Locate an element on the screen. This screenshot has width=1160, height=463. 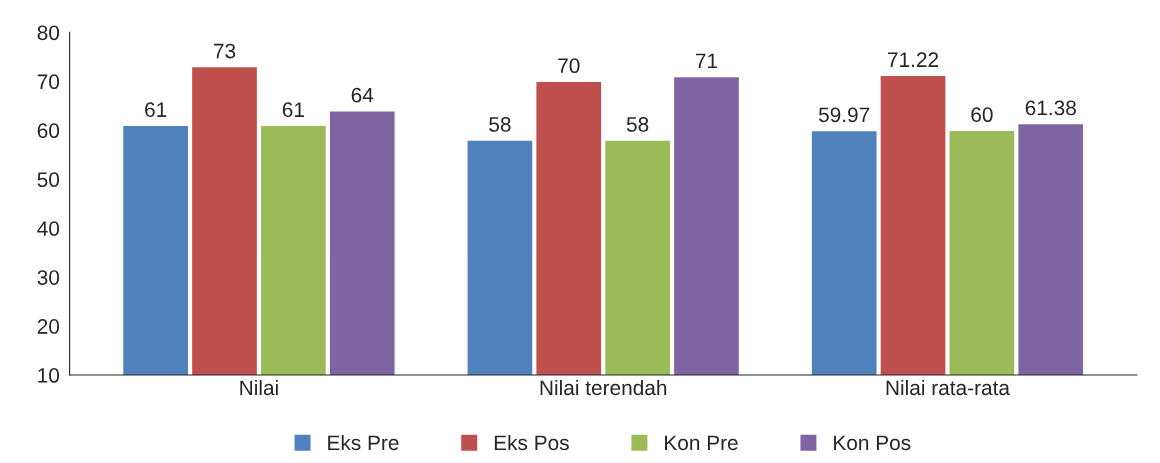
y-tick-label: 30 is located at coordinates (48, 277).